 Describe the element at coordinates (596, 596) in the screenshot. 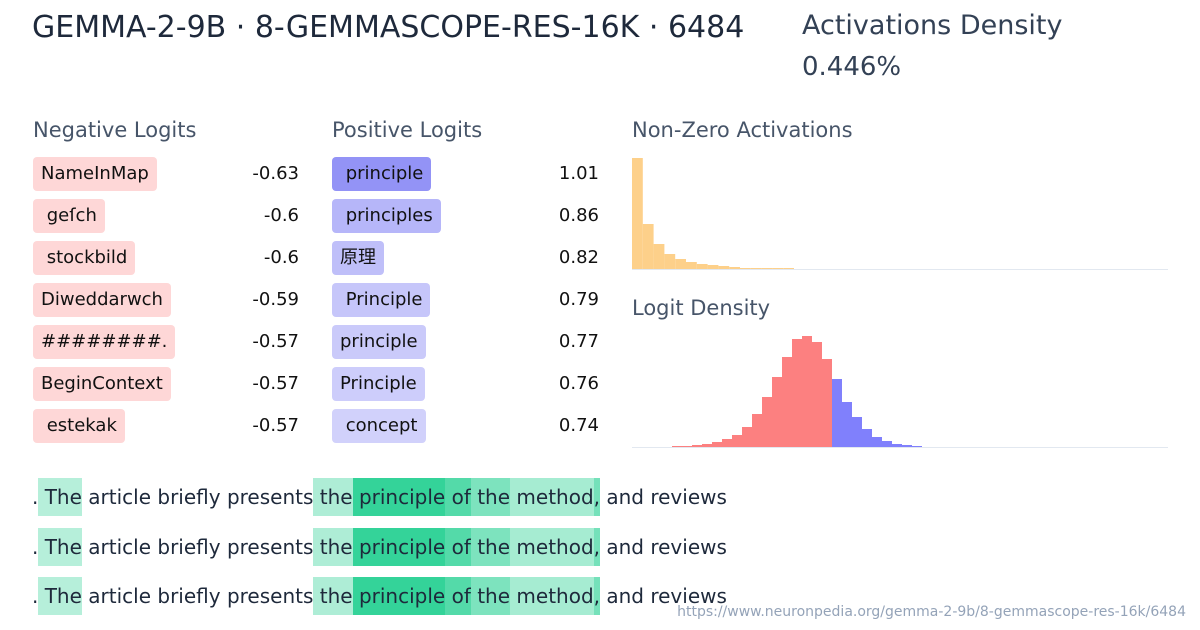

I see `example-token: ,` at that location.